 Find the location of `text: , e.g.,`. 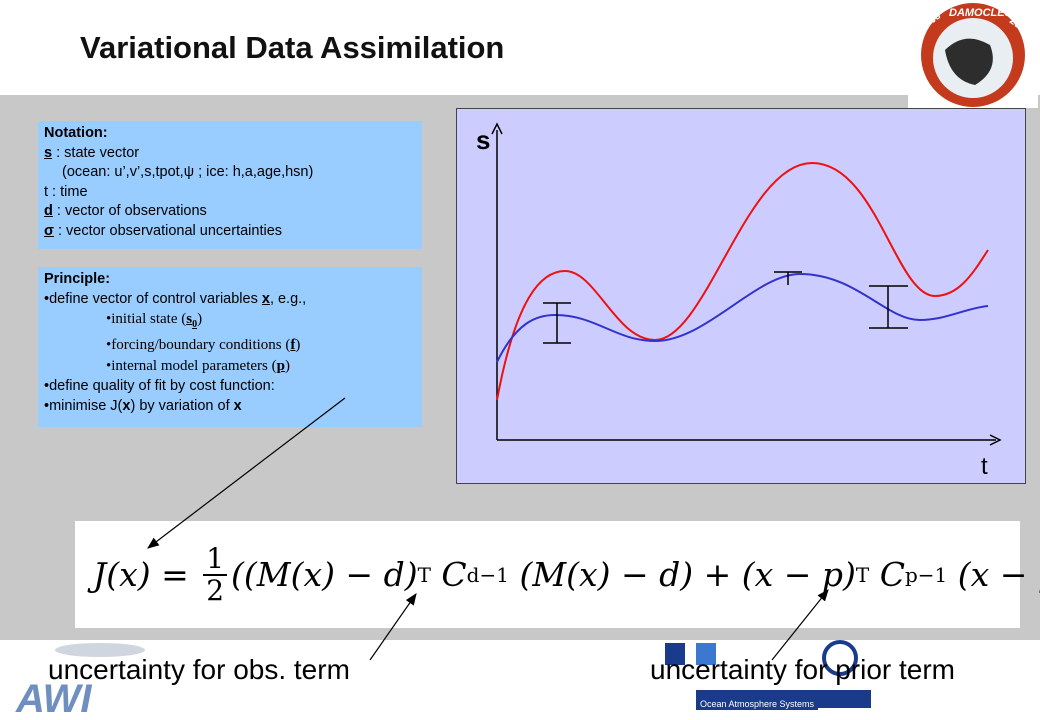

text: , e.g., is located at coordinates (288, 298).